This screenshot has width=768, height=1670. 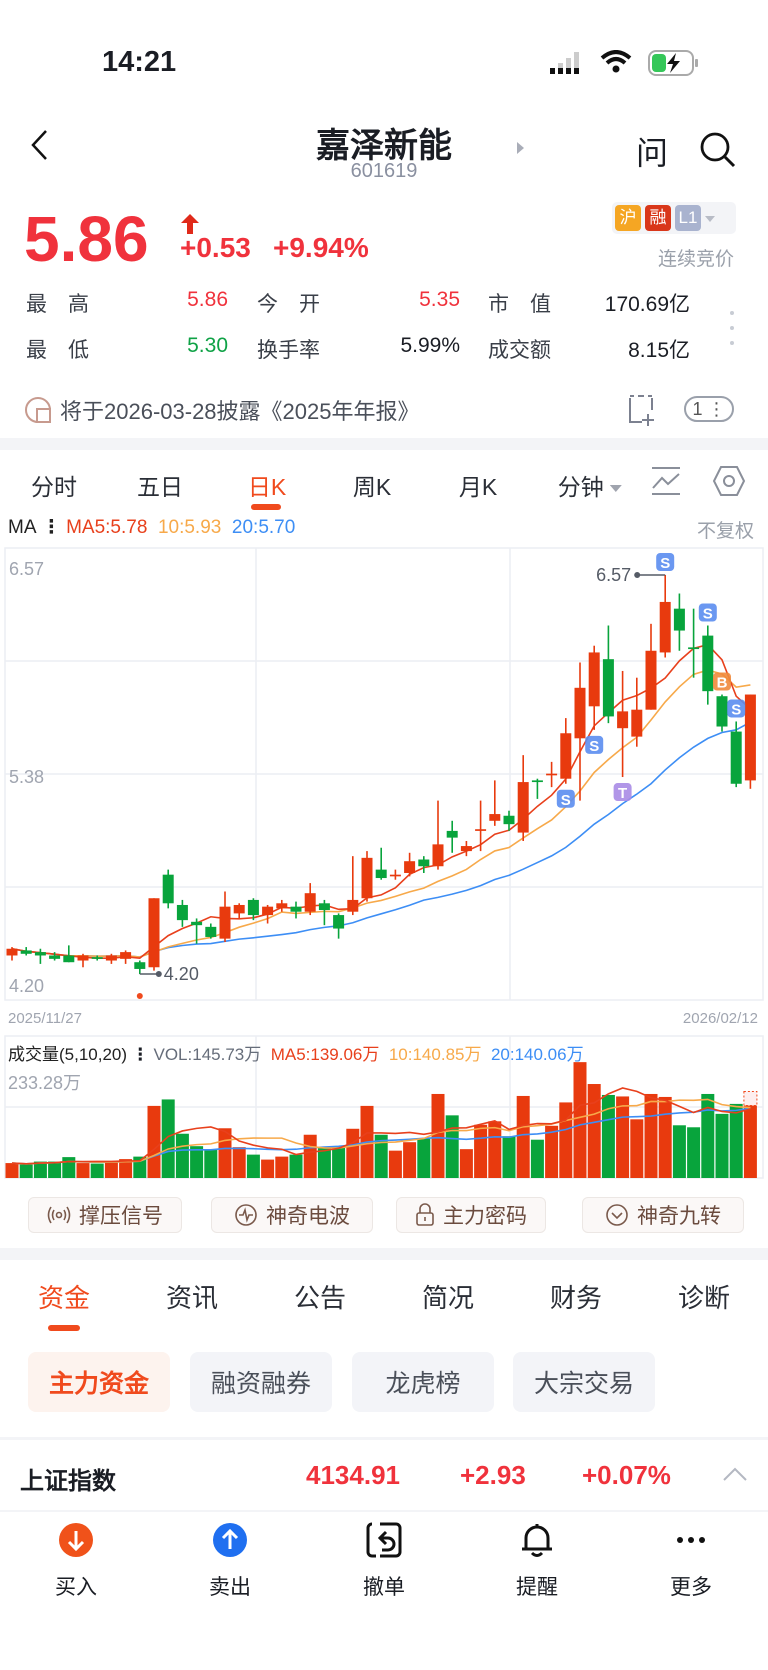 What do you see at coordinates (519, 304) in the screenshot?
I see `stat-label-market-cap: 市 值` at bounding box center [519, 304].